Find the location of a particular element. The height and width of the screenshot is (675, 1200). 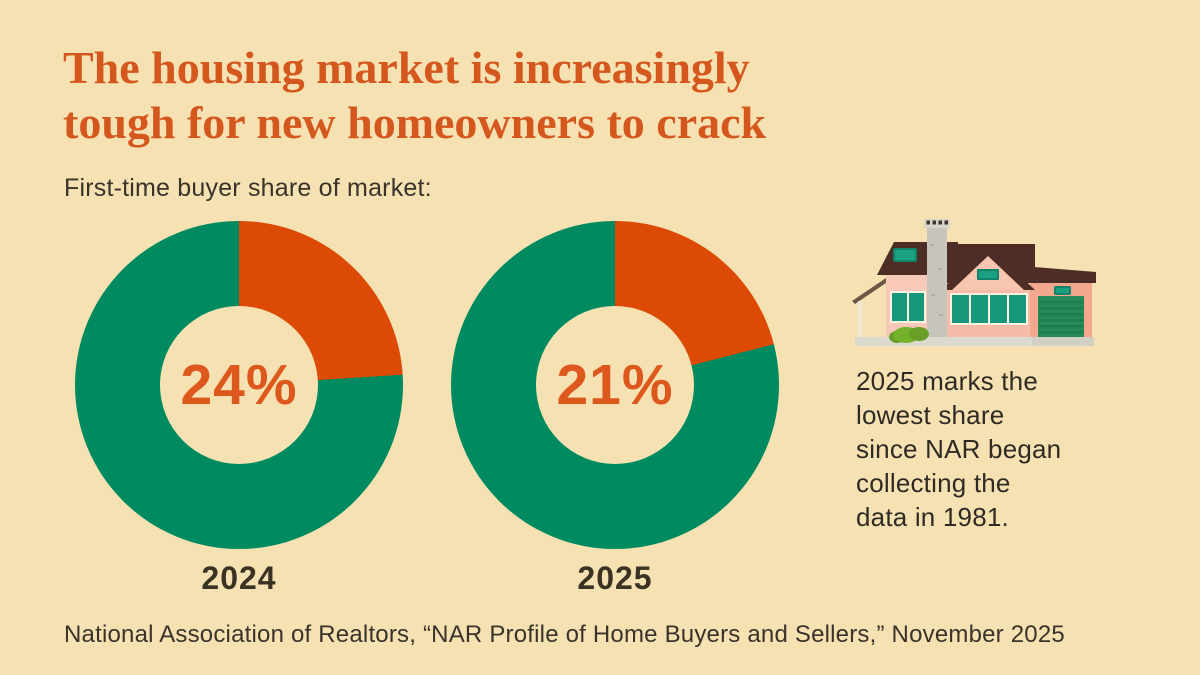

donut-center-label-2025: 21% is located at coordinates (615, 385).